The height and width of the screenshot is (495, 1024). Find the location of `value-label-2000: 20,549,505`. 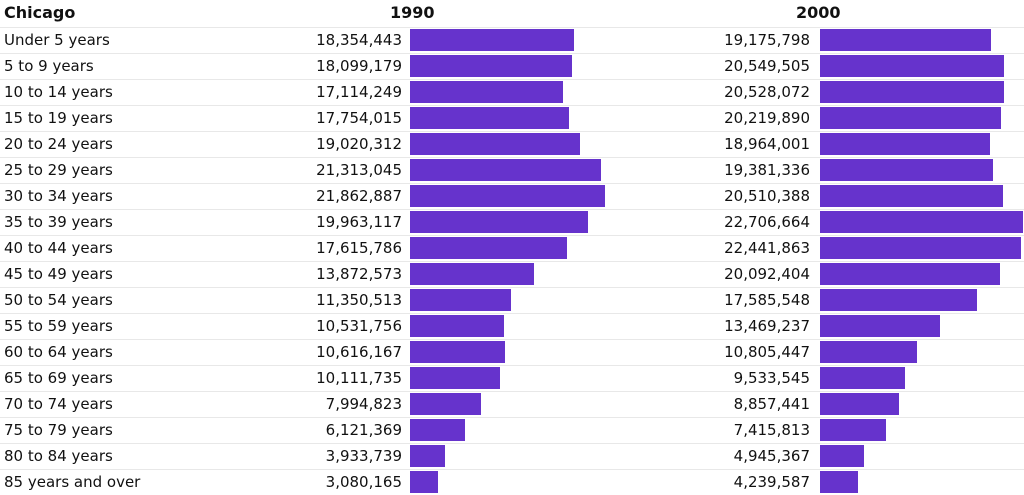

value-label-2000: 20,549,505 is located at coordinates (767, 66).